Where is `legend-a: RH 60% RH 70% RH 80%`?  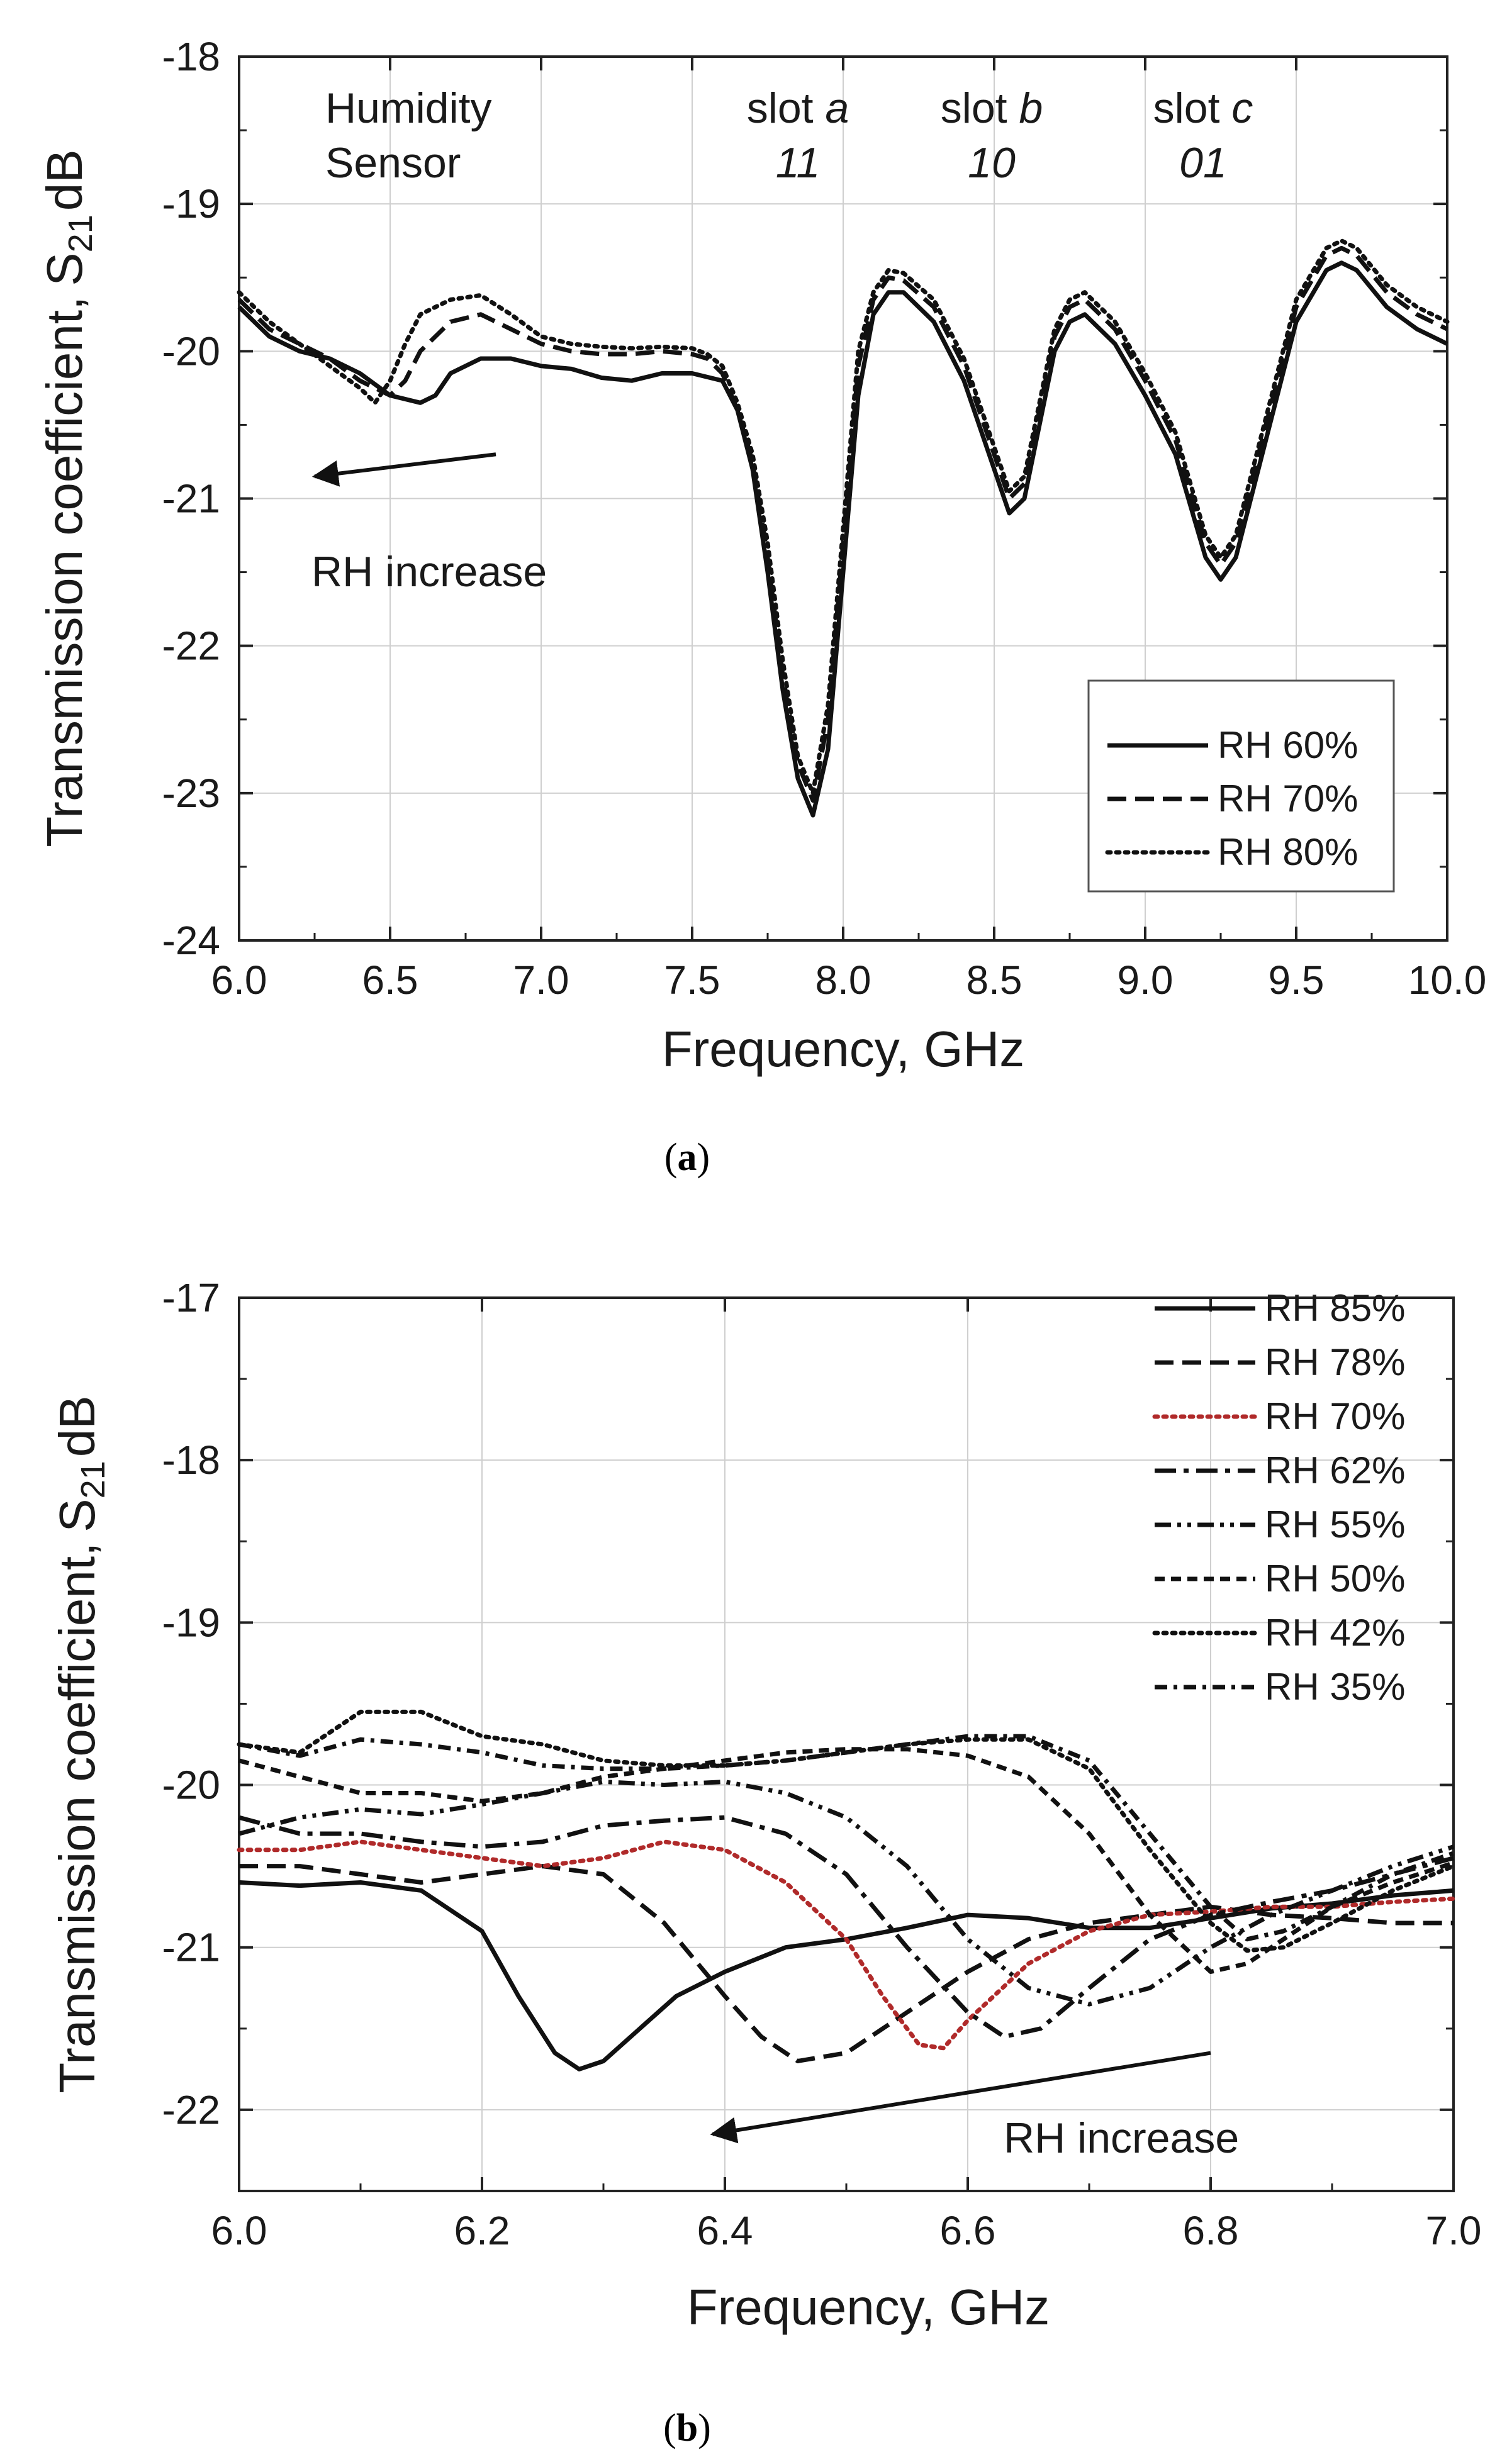 legend-a: RH 60% RH 70% RH 80% is located at coordinates (1241, 786).